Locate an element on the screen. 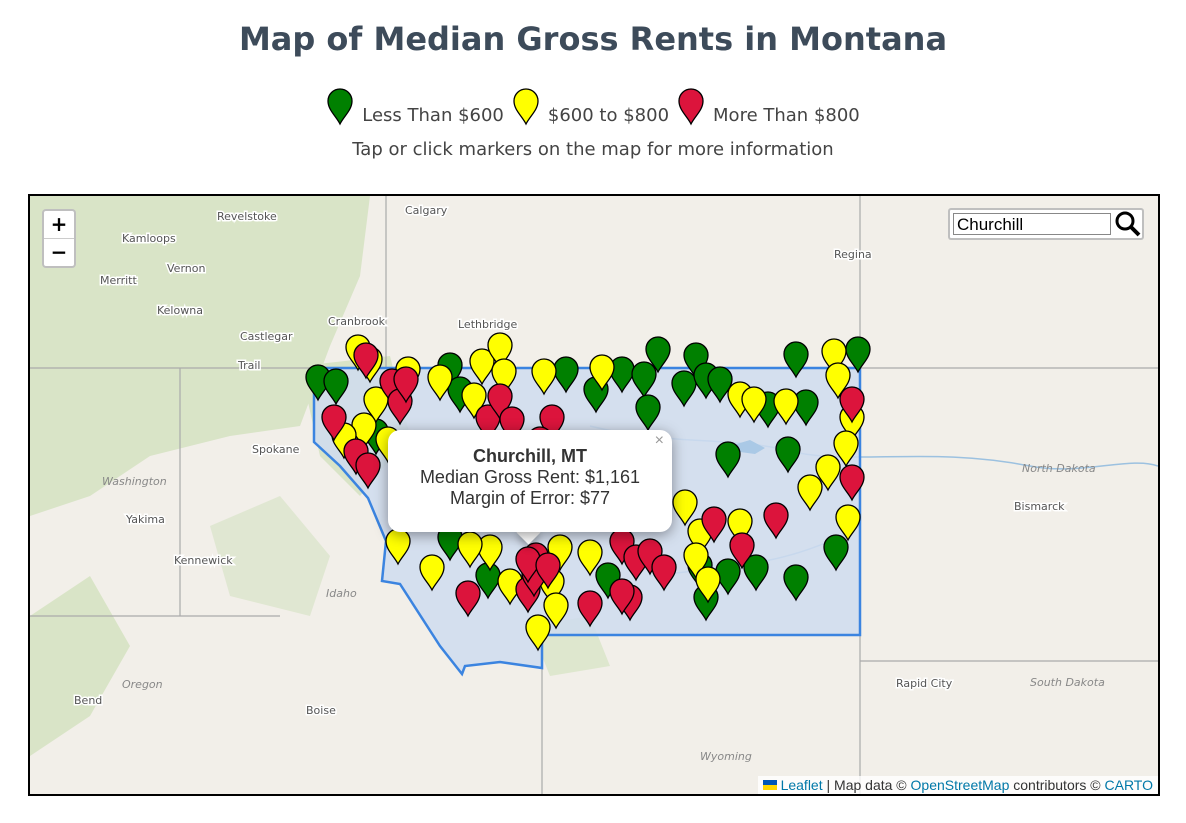 The image size is (1186, 823). place-label: Bismarck is located at coordinates (1039, 506).